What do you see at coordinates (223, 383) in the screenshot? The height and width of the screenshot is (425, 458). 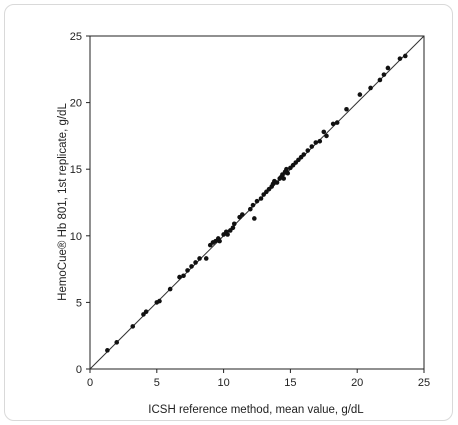 I see `x-tick-label: 10` at bounding box center [223, 383].